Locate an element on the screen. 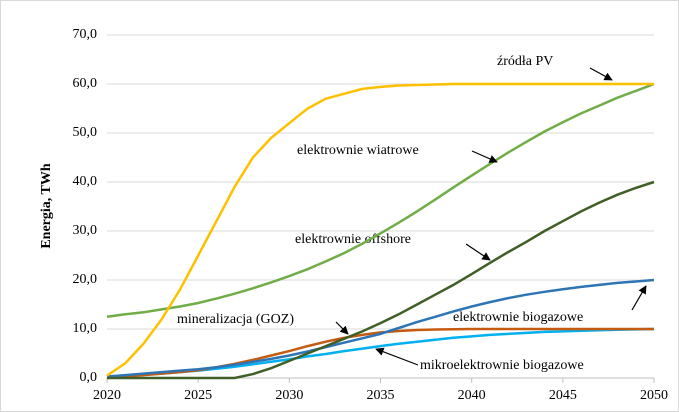 The width and height of the screenshot is (679, 412). y-tick-label: 10,0 is located at coordinates (85, 328).